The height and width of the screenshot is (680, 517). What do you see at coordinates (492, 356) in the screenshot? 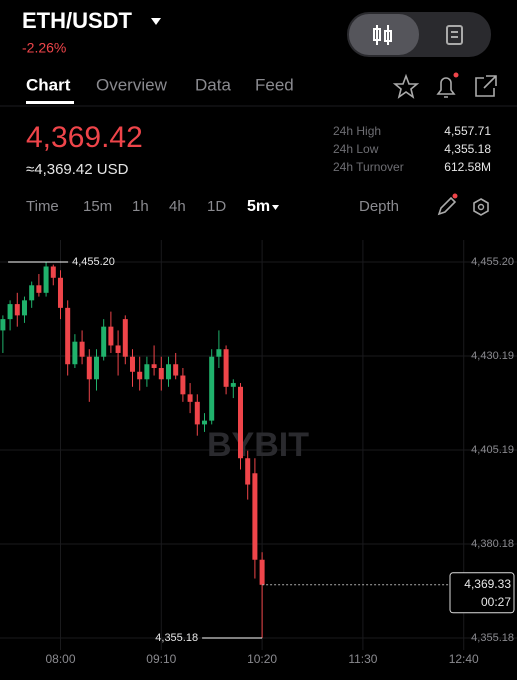
I see `y-tick-label: 4,430.19` at bounding box center [492, 356].